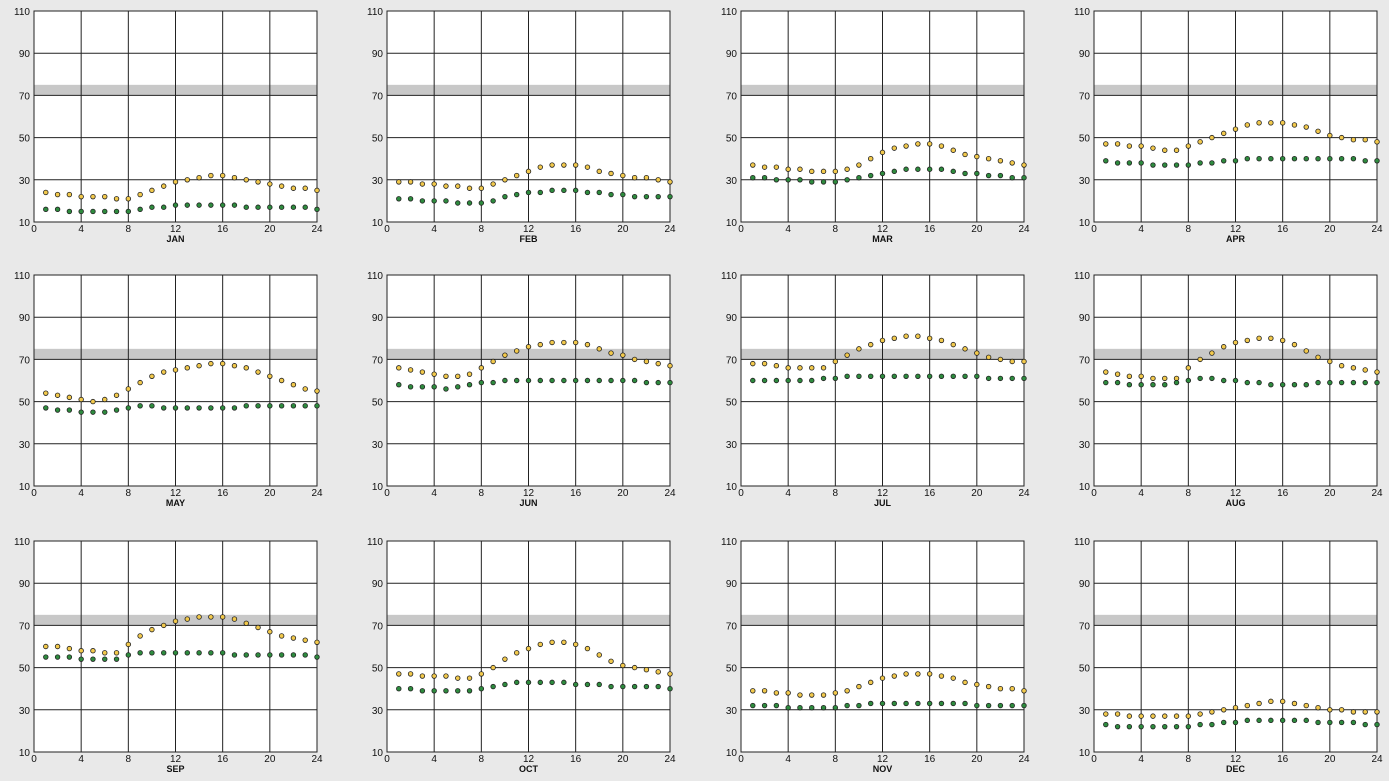 The height and width of the screenshot is (781, 1389). Describe the element at coordinates (1082, 276) in the screenshot. I see `y-tick-label: 110` at that location.